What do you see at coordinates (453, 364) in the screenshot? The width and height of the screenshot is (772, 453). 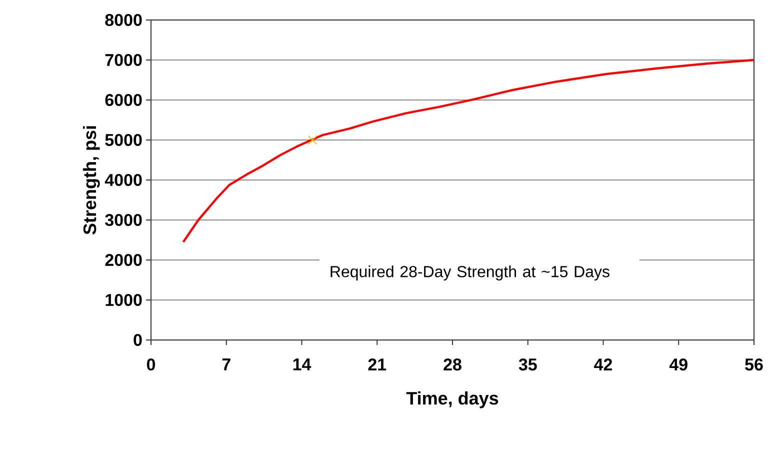 I see `x-tick-label: 28` at bounding box center [453, 364].